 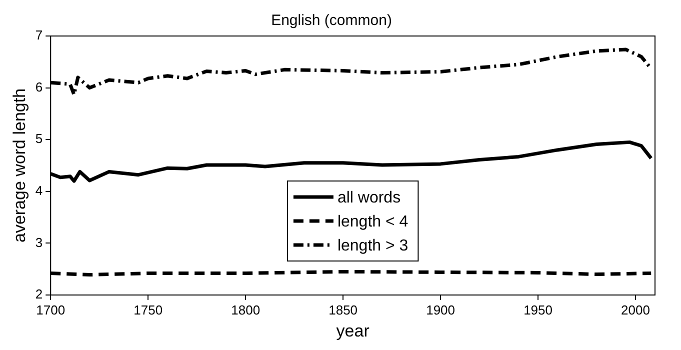 What do you see at coordinates (39, 138) in the screenshot?
I see `y-tick-label: 5` at bounding box center [39, 138].